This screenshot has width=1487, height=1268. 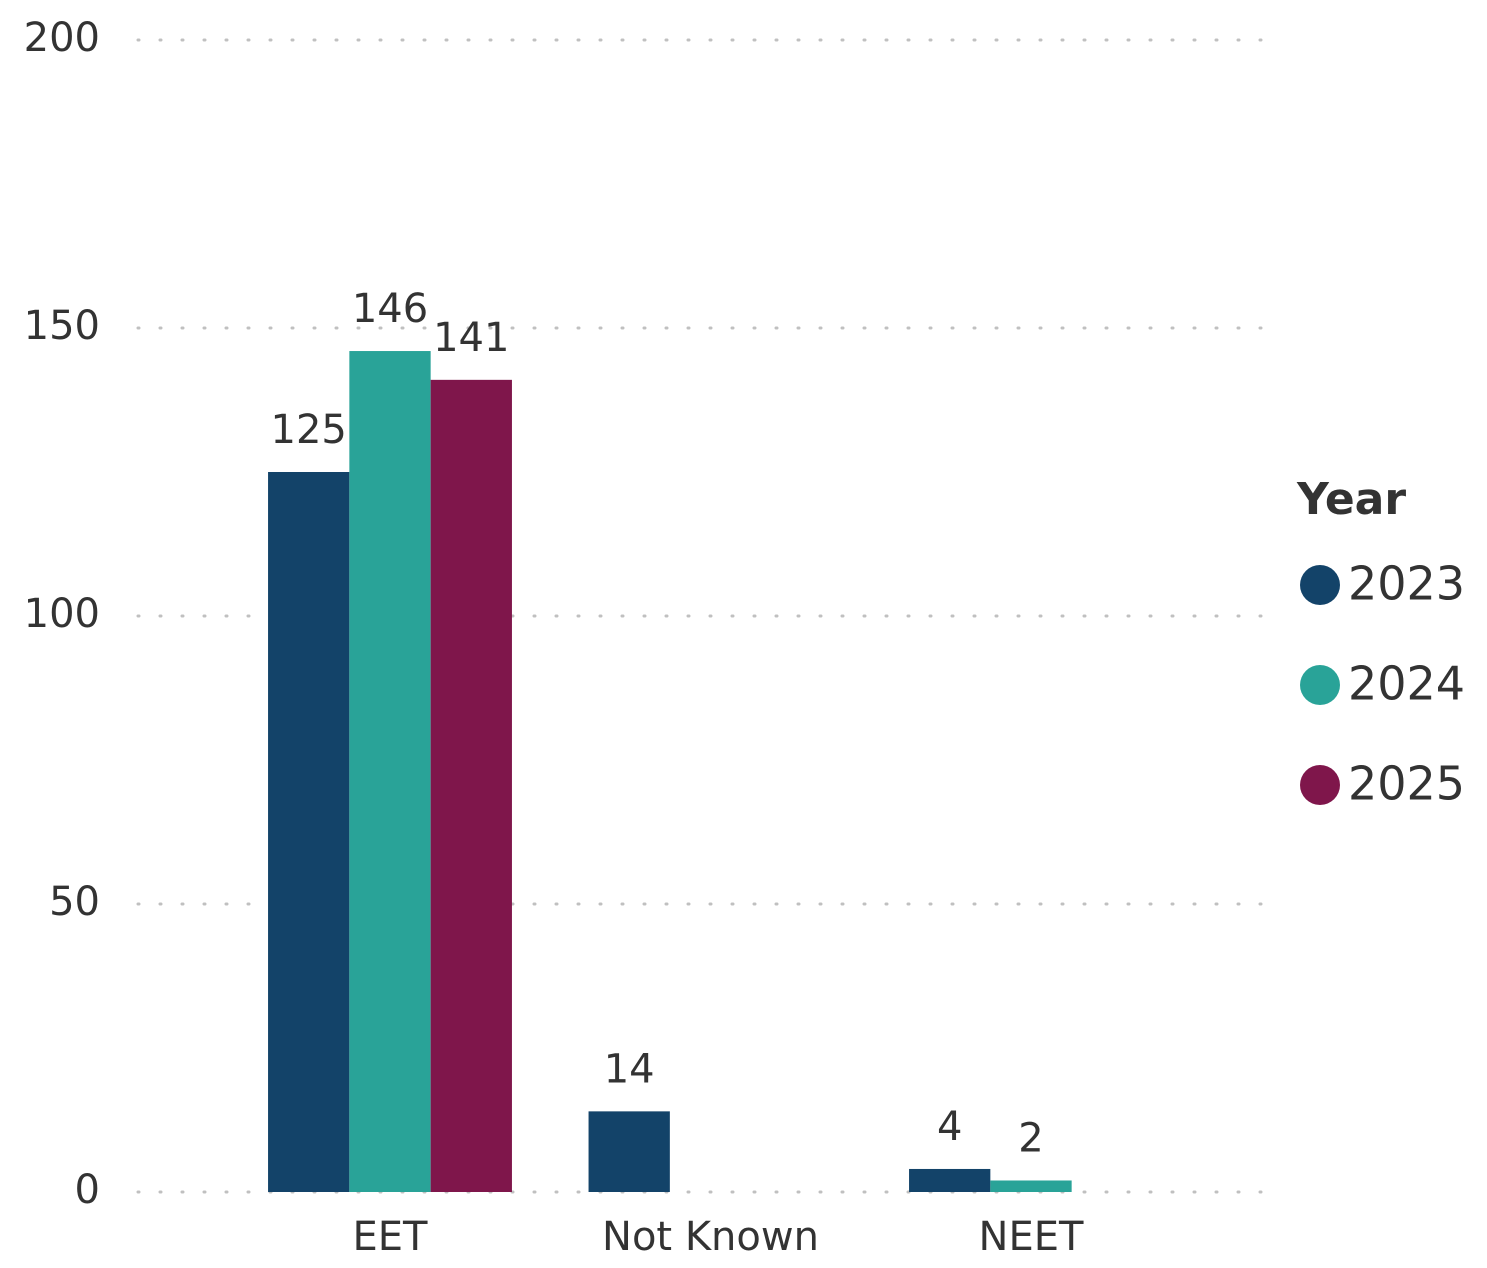 I want to click on legend-label: 2025, so click(x=1406, y=784).